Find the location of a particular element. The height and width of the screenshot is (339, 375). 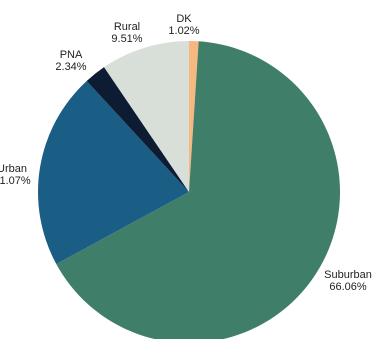

slice-label-dk: DK 1.02% is located at coordinates (183, 25).